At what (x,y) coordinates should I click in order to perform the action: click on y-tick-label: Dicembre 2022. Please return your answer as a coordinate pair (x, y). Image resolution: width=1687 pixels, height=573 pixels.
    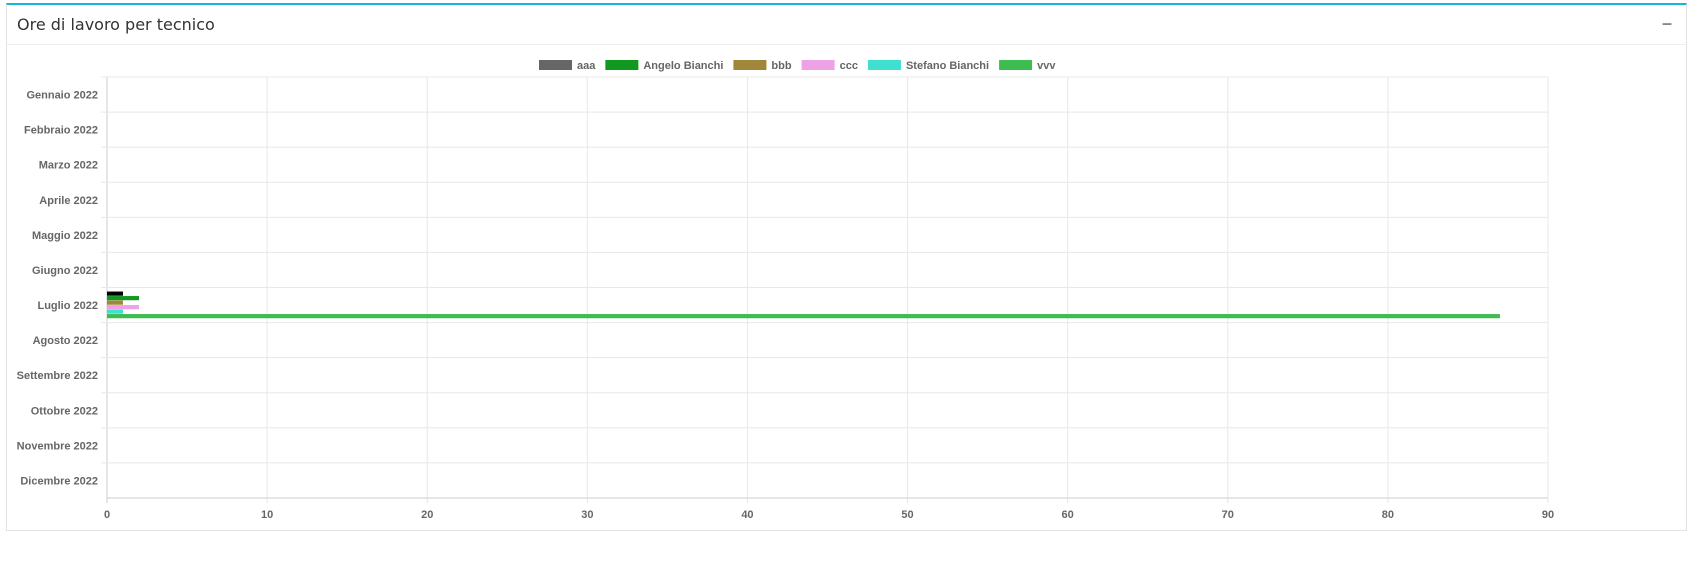
    Looking at the image, I should click on (59, 481).